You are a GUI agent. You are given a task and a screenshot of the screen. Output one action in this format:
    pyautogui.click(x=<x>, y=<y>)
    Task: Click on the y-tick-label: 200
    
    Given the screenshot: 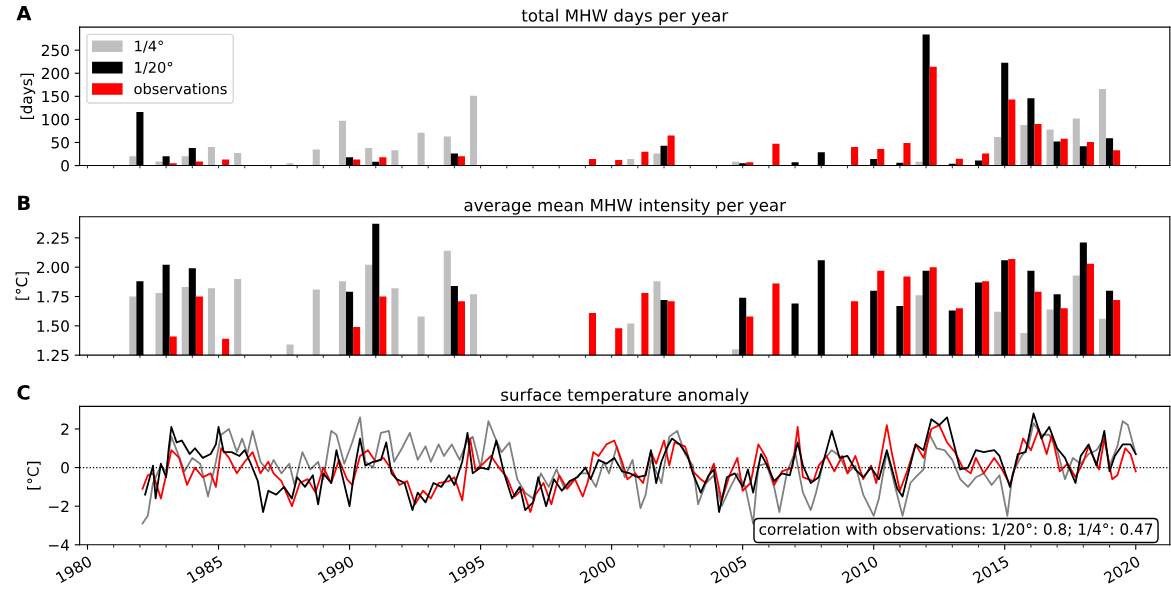 What is the action you would take?
    pyautogui.click(x=55, y=73)
    